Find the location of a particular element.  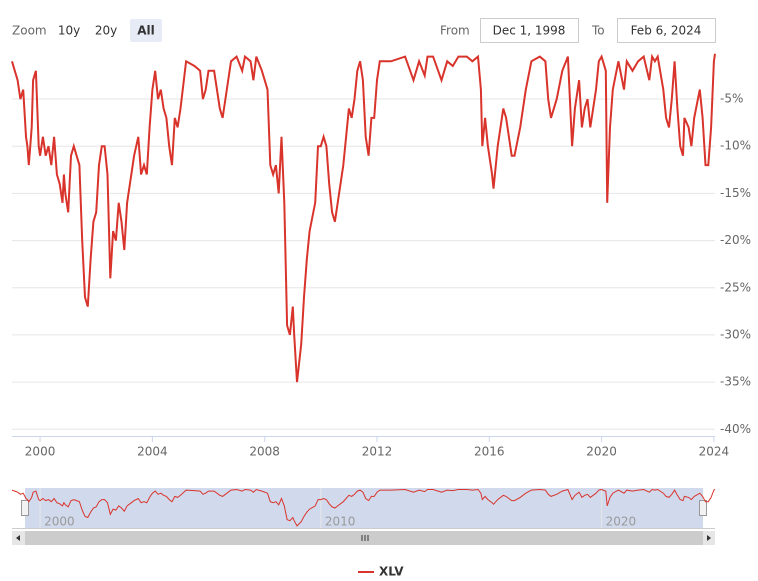

navigator-tick-label: 2020 is located at coordinates (621, 522).